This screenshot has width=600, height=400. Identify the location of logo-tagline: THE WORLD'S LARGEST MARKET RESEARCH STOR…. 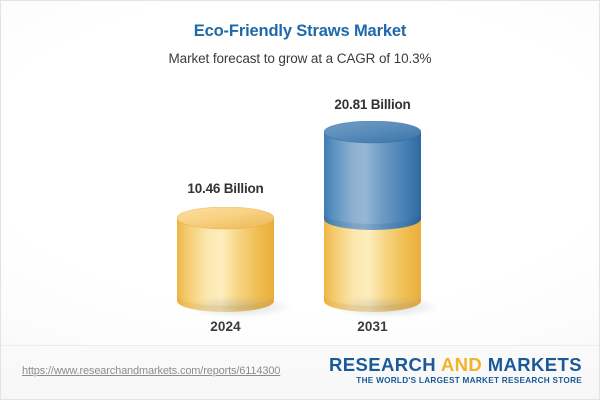
(469, 380).